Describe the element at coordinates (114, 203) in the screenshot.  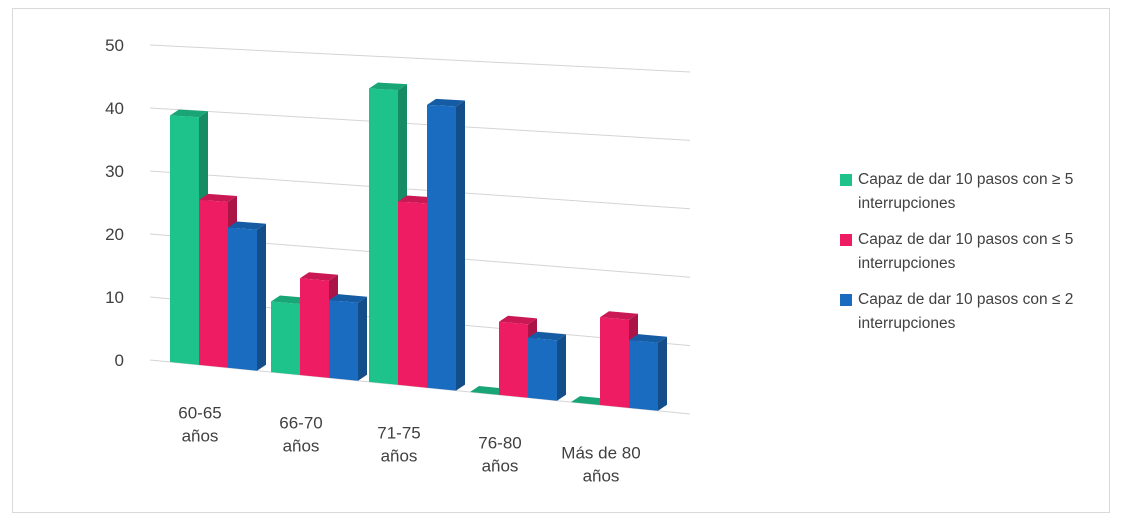
I see `y-axis-ticks: 0 10 20 30 40 50` at that location.